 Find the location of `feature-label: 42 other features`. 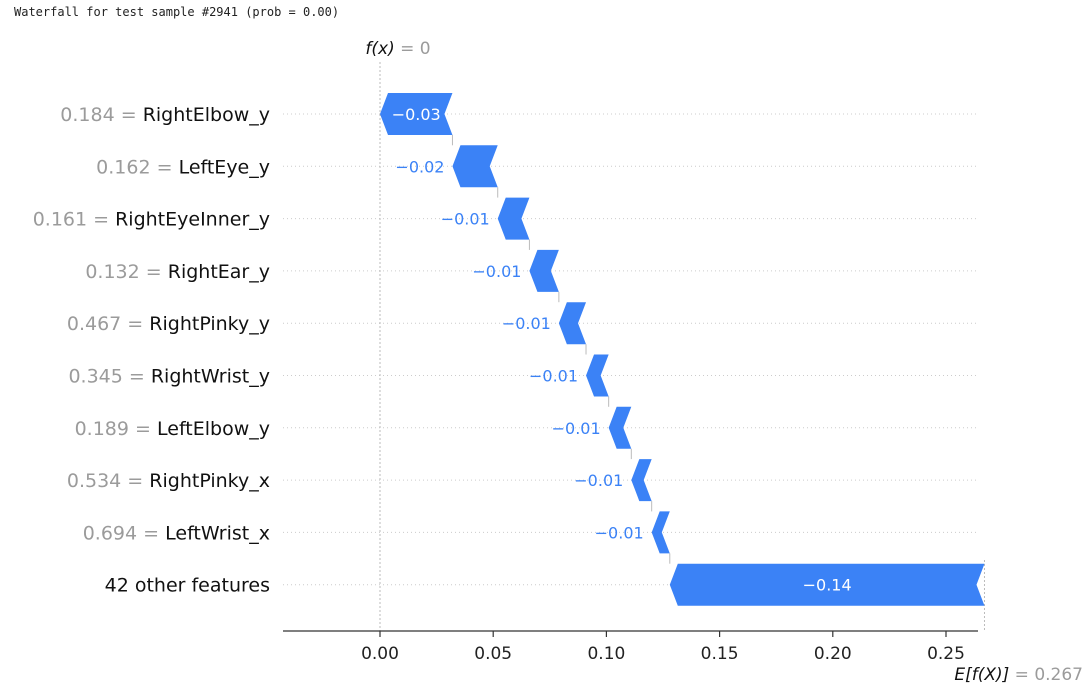

feature-label: 42 other features is located at coordinates (187, 586).